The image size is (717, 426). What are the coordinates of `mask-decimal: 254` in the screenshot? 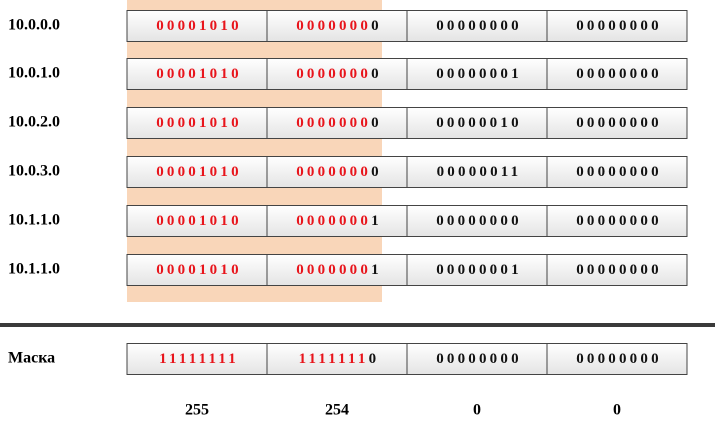 It's located at (337, 410).